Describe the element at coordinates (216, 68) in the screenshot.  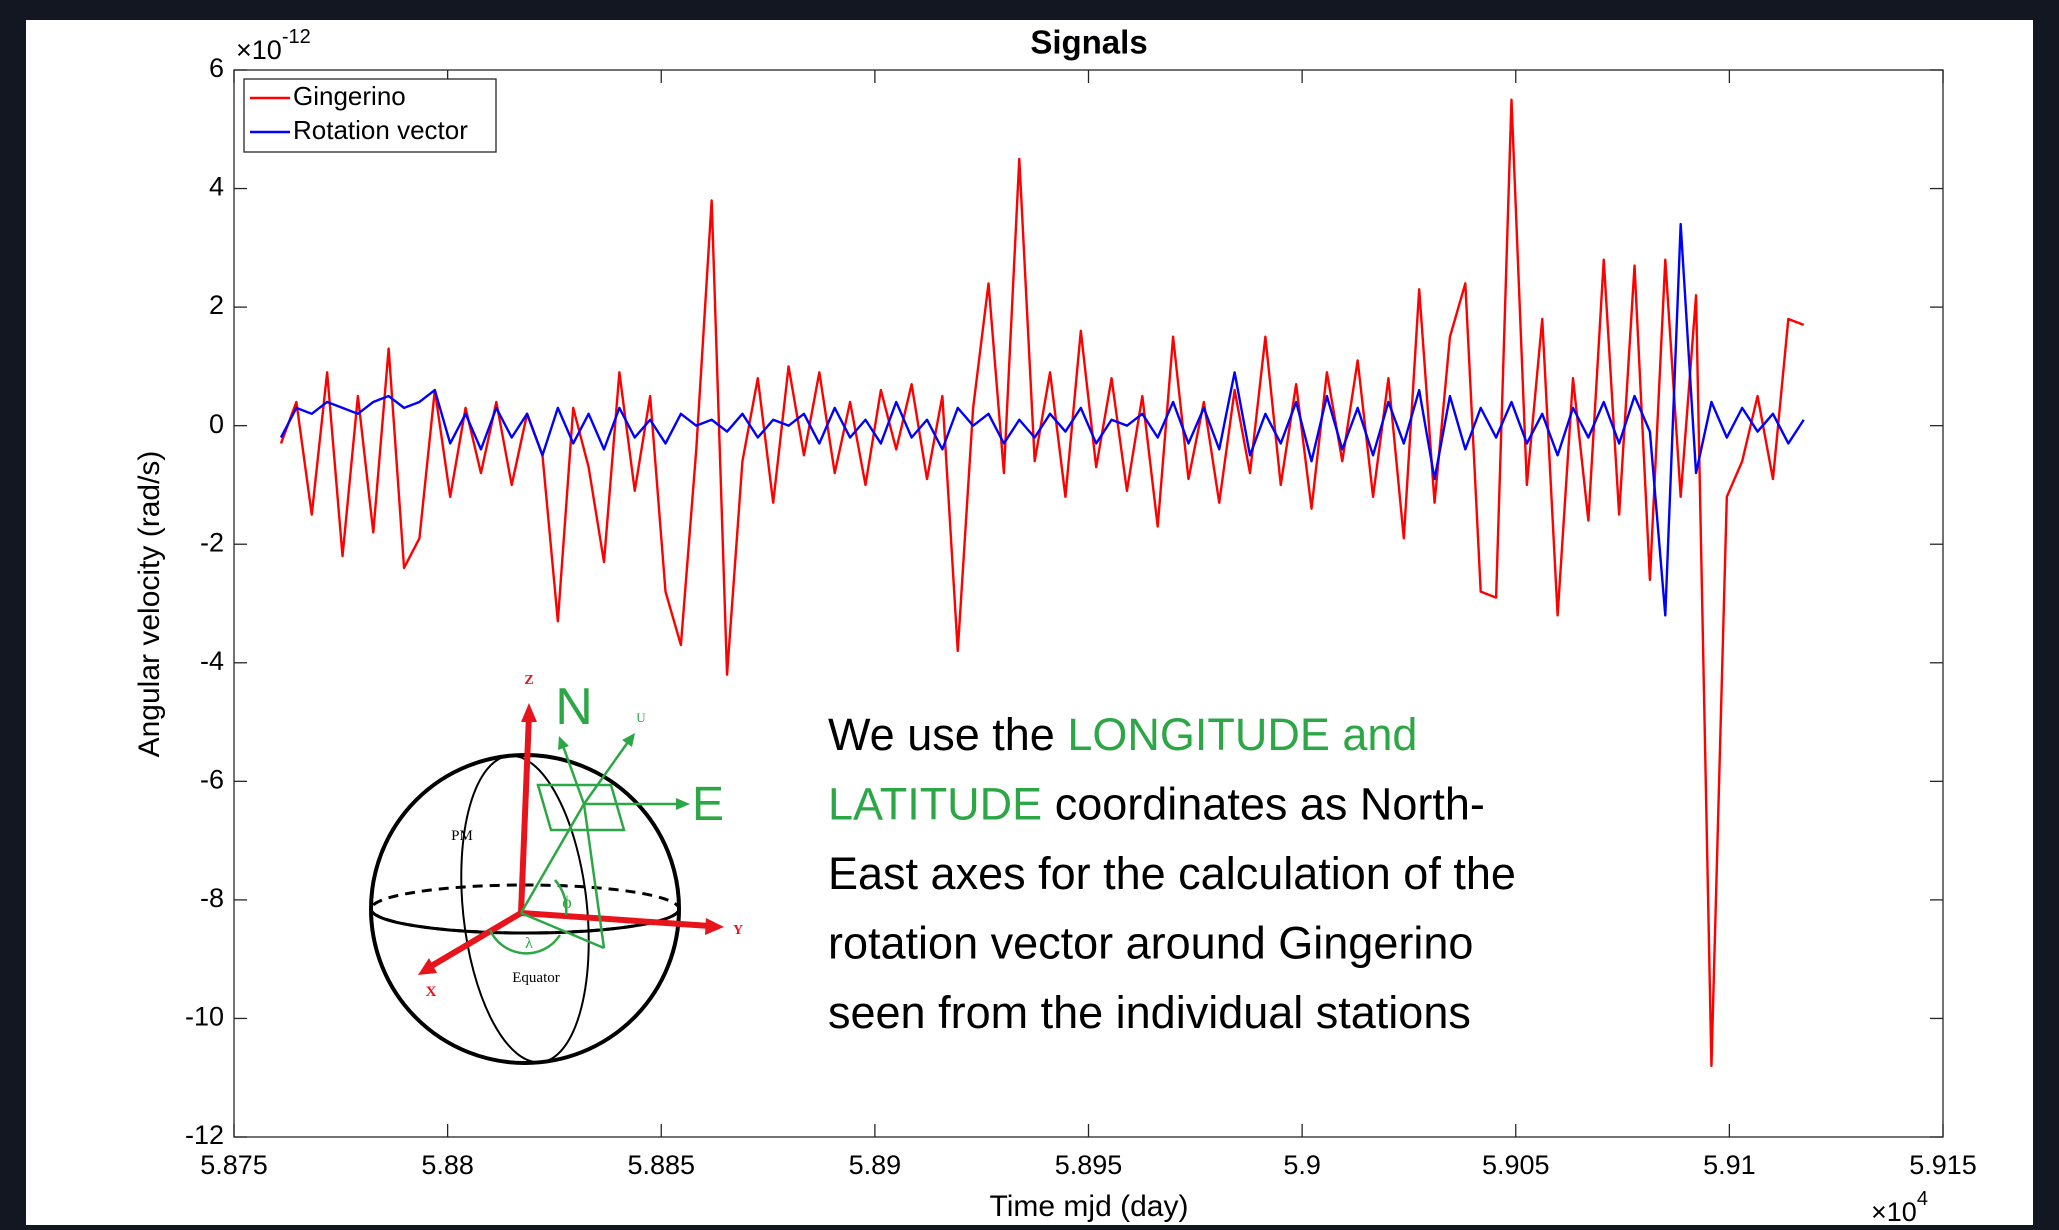
I see `y-tick-label: 6` at that location.